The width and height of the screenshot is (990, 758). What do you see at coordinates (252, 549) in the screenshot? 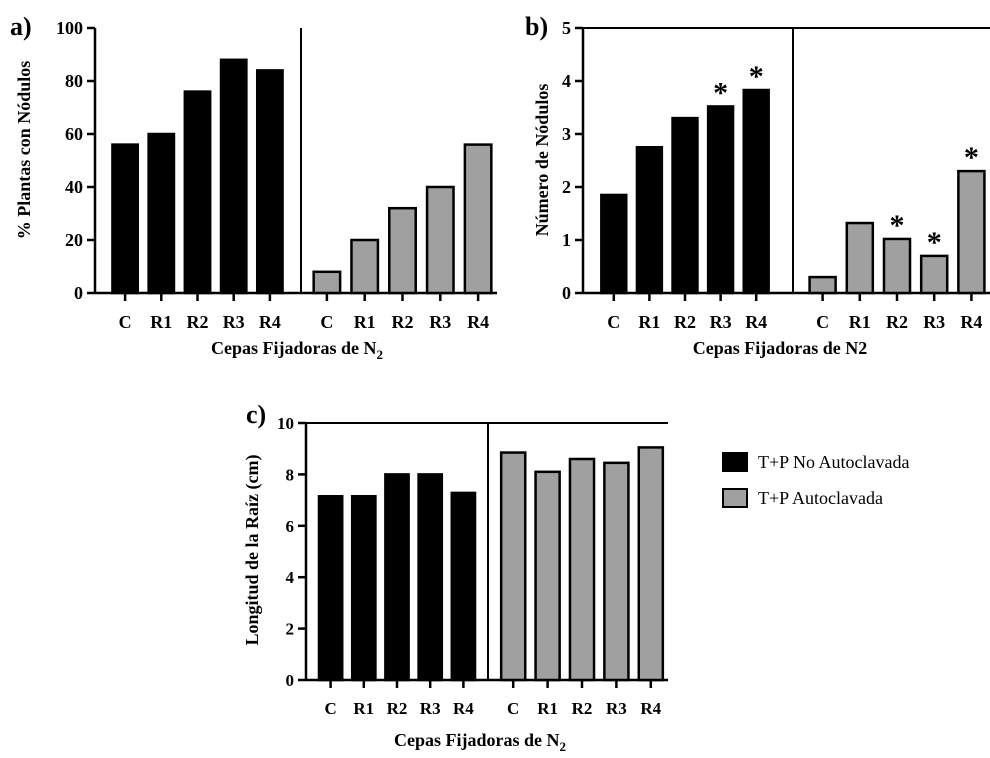
I see `y-axis-title: Longitud de la Raíz (cm)` at bounding box center [252, 549].